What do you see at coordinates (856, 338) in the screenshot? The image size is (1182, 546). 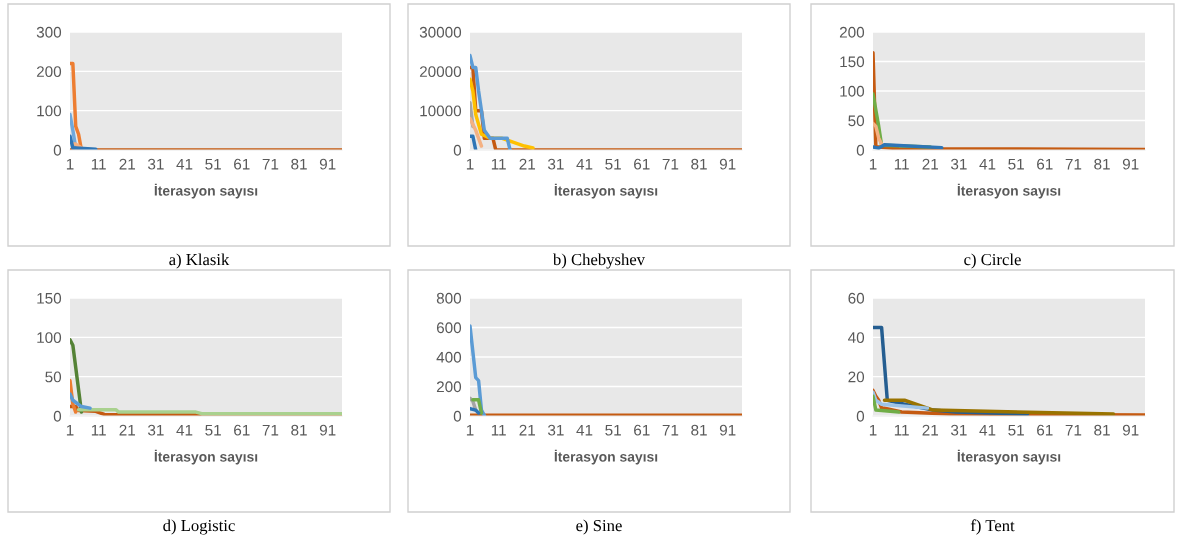 I see `y-tick-label: 40` at bounding box center [856, 338].